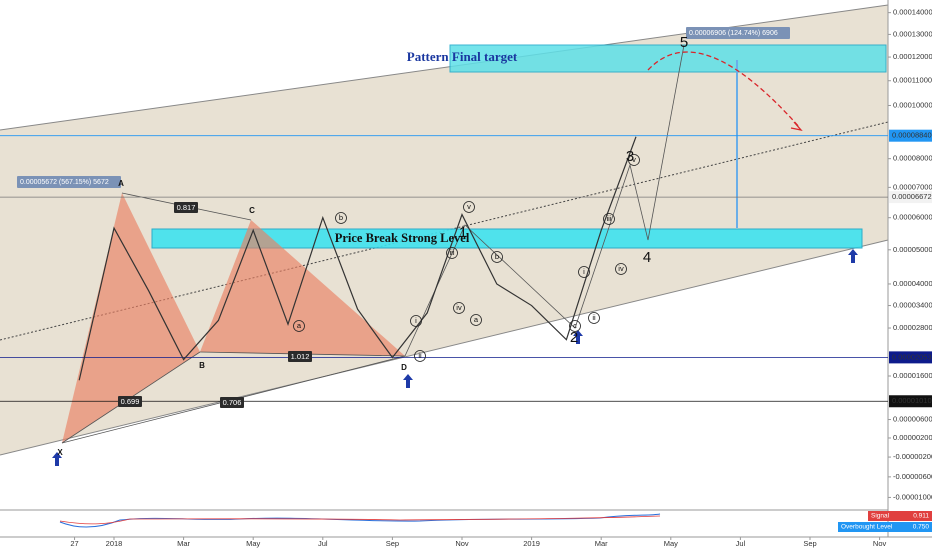  I want to click on y-tick-label: 0.00000200, so click(912, 437).